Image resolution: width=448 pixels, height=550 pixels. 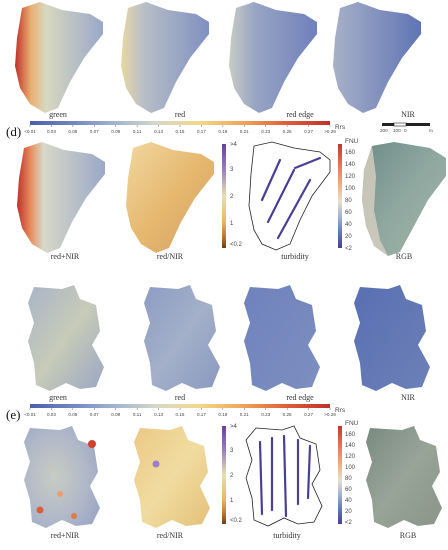 What do you see at coordinates (404, 199) in the screenshot?
I see `map-d-rgb` at bounding box center [404, 199].